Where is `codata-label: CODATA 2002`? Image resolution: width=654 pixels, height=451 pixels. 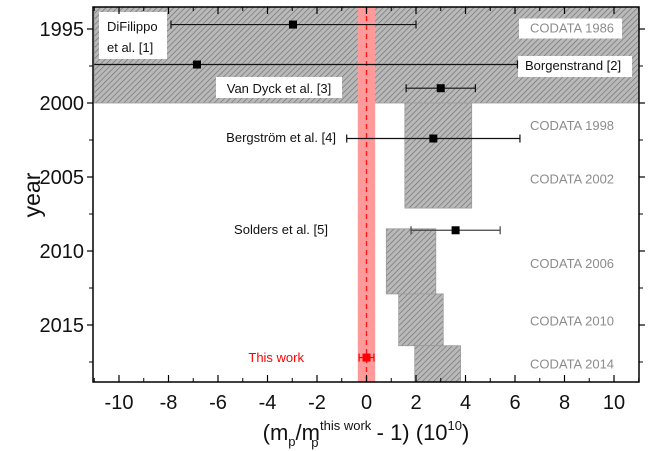
codata-label: CODATA 2002 is located at coordinates (572, 178).